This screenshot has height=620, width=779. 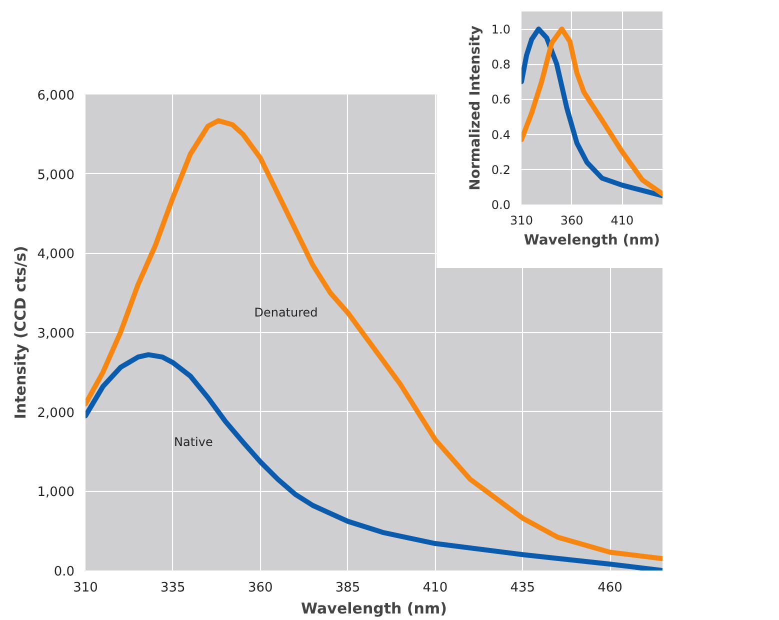 What do you see at coordinates (55, 96) in the screenshot?
I see `y-tick-label: 6,000` at bounding box center [55, 96].